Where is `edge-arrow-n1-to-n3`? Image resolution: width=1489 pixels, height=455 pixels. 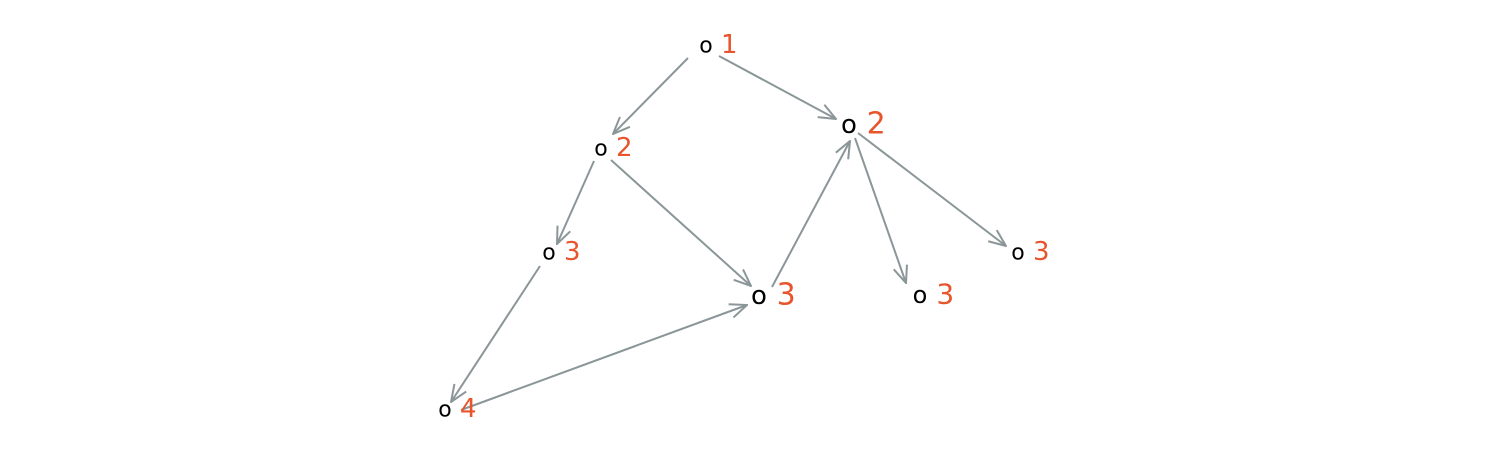 edge-arrow-n1-to-n3 is located at coordinates (777, 87).